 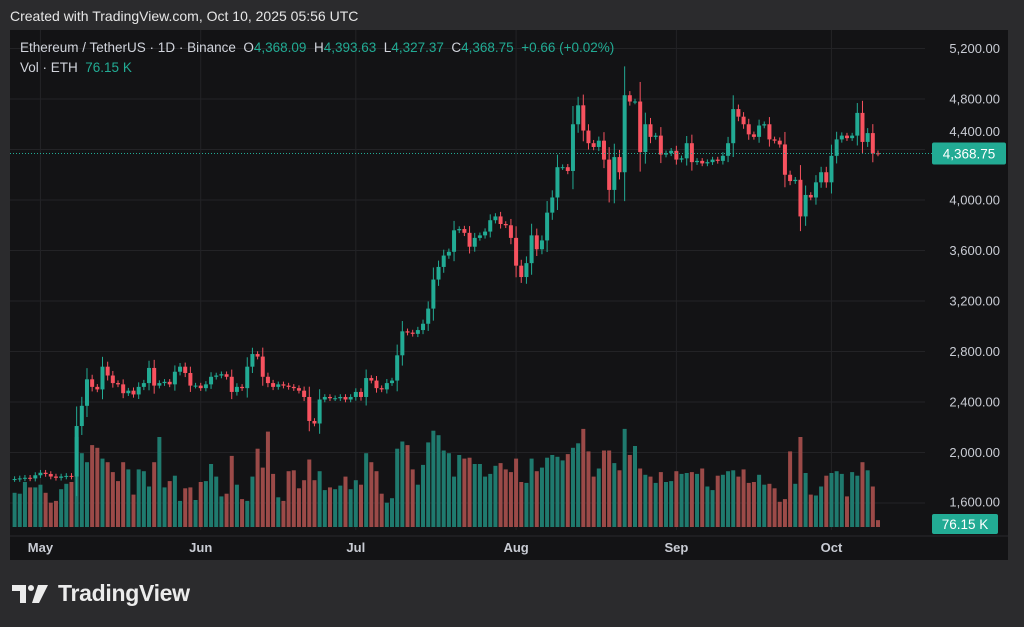 What do you see at coordinates (974, 200) in the screenshot?
I see `y-axis-tick-label: 4,000.00` at bounding box center [974, 200].